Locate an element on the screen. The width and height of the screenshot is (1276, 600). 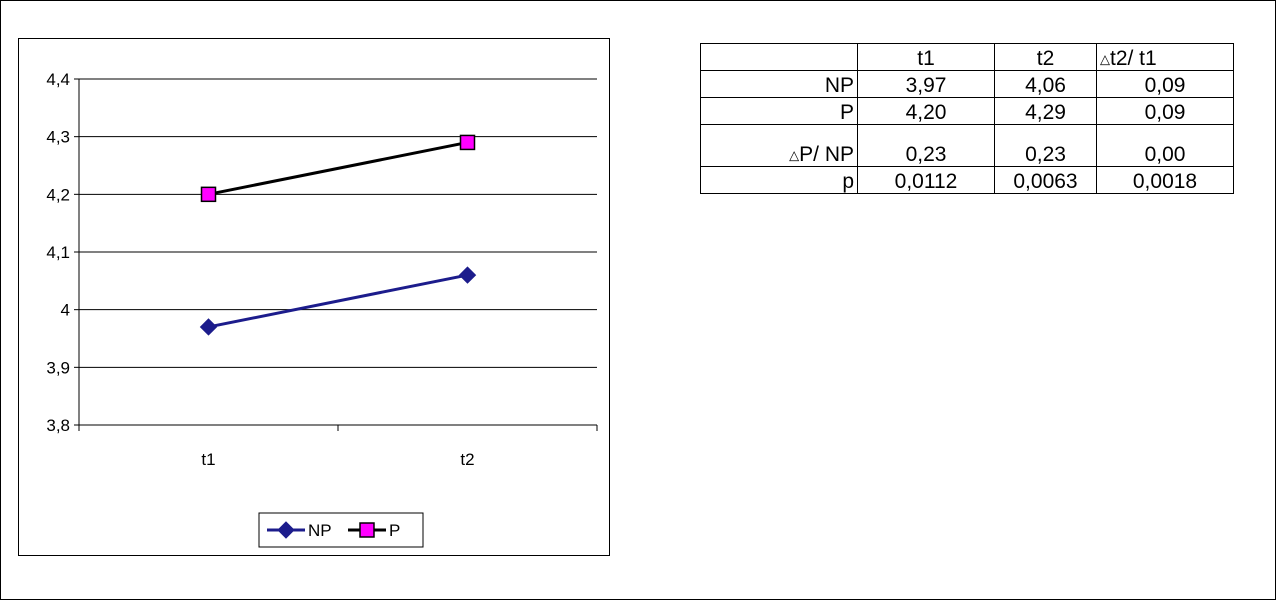
series-line-p is located at coordinates (338, 168).